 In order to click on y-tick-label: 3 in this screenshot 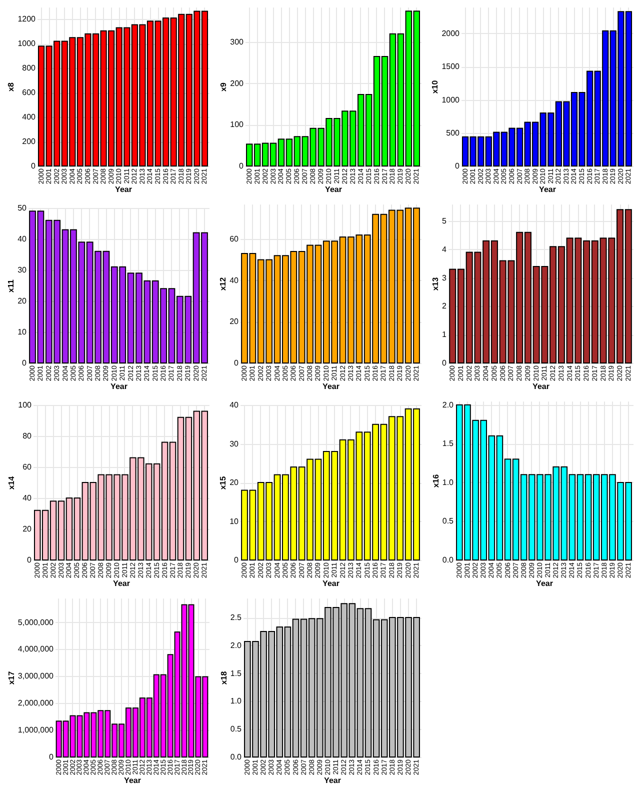, I will do `click(445, 277)`.